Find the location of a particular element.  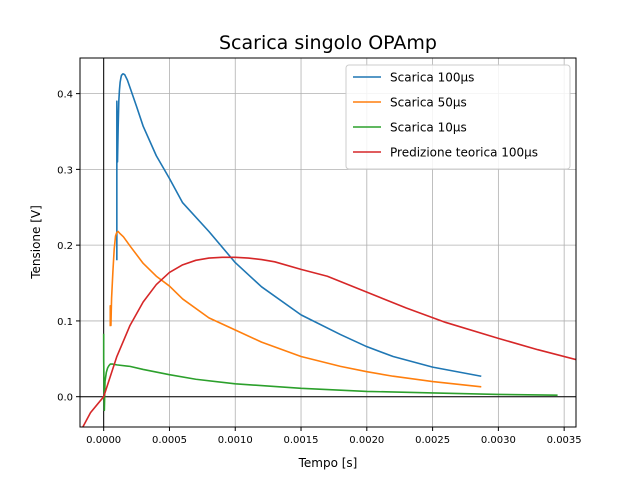

y-tick-label-3: 0.3 is located at coordinates (65, 170).